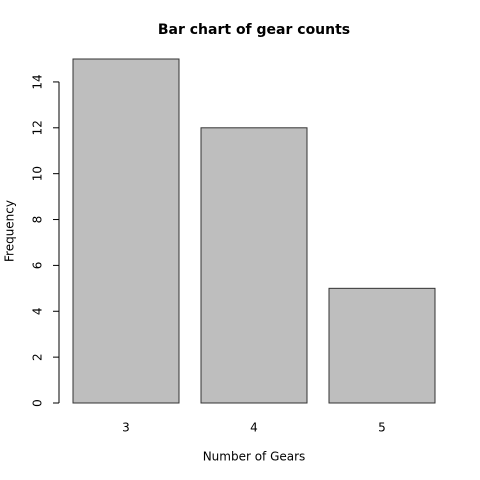 This screenshot has height=480, width=480. What do you see at coordinates (38, 311) in the screenshot?
I see `y-tick-label: 4` at bounding box center [38, 311].